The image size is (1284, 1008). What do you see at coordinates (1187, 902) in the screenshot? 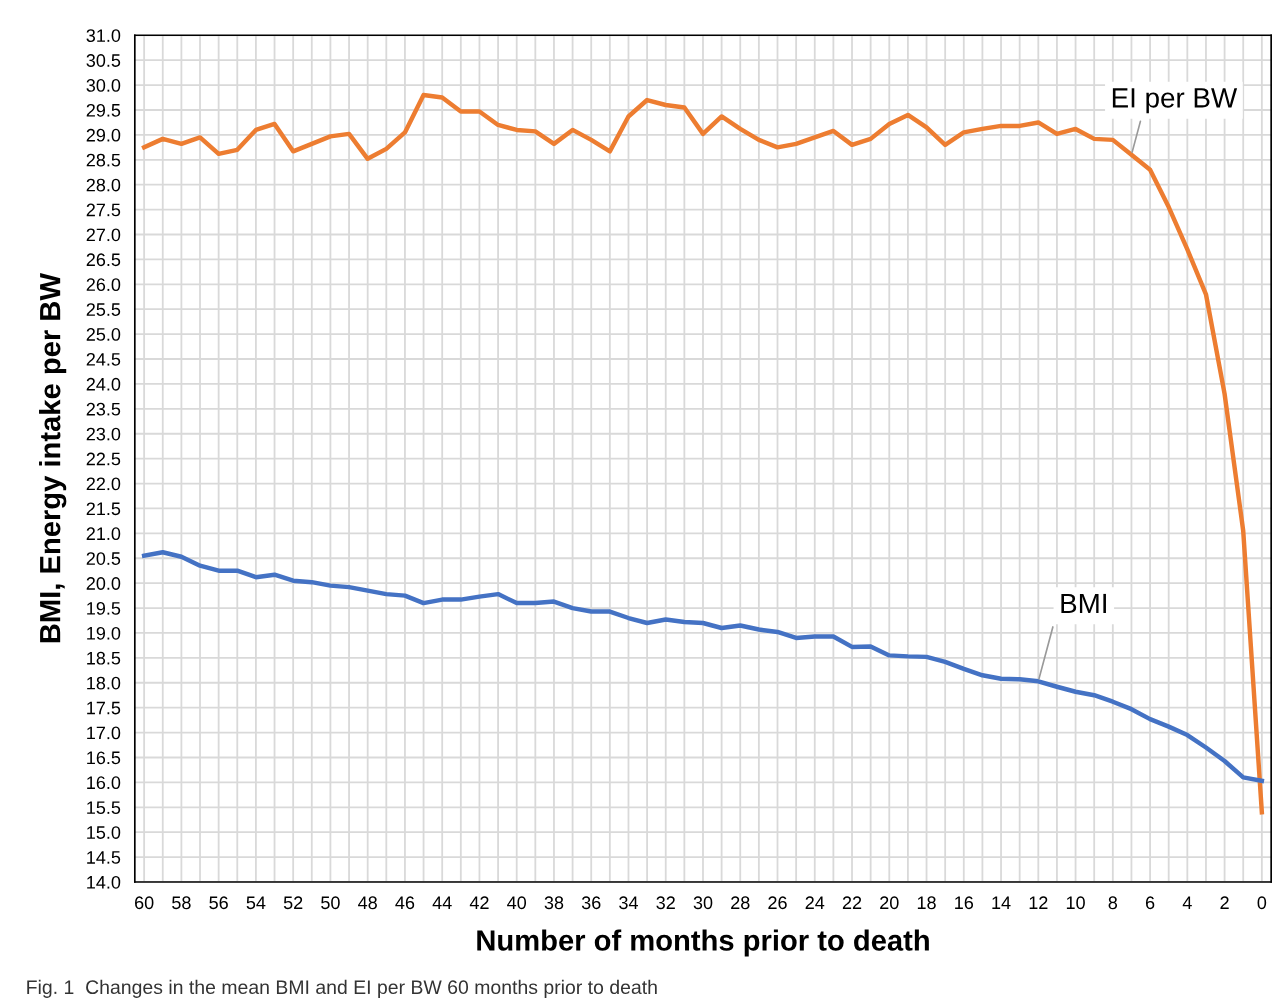
I see `x-tick-label: 4` at bounding box center [1187, 902].